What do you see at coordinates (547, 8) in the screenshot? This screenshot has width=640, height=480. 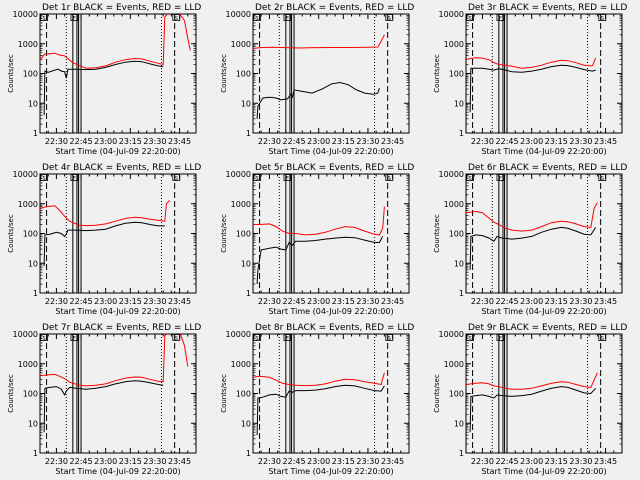 I see `panel-title: Det 3r BLACK = Events, RED = LLD` at bounding box center [547, 8].